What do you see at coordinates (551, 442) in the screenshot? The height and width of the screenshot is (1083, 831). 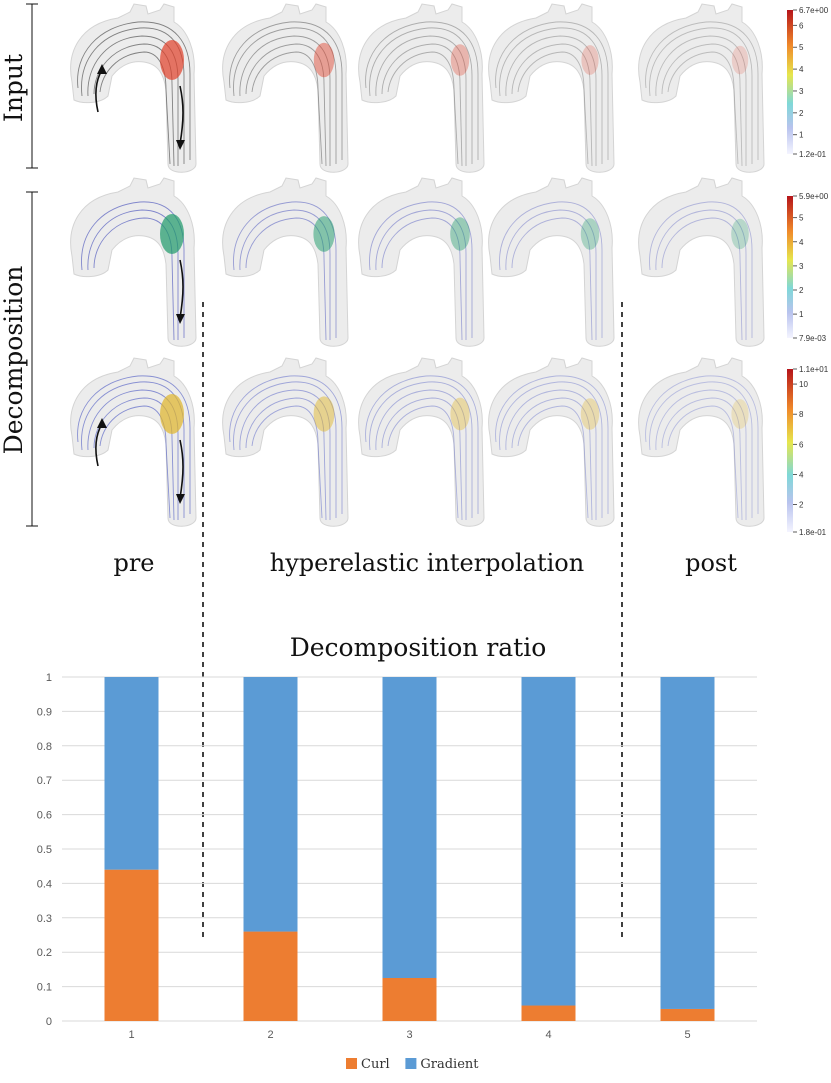 I see `aorta-panel-r3-c4` at bounding box center [551, 442].